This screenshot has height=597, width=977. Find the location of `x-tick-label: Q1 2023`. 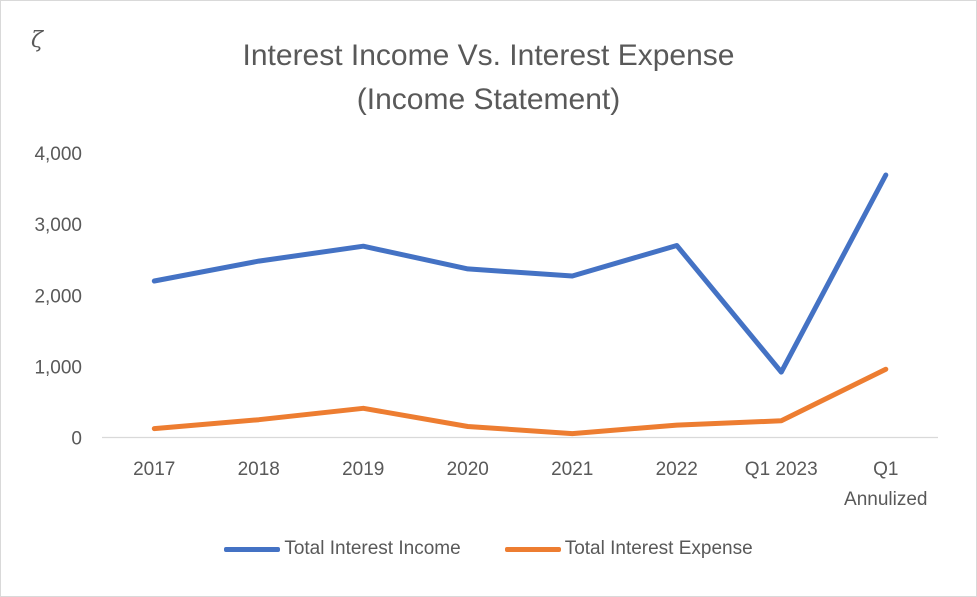

x-tick-label: Q1 2023 is located at coordinates (781, 469).